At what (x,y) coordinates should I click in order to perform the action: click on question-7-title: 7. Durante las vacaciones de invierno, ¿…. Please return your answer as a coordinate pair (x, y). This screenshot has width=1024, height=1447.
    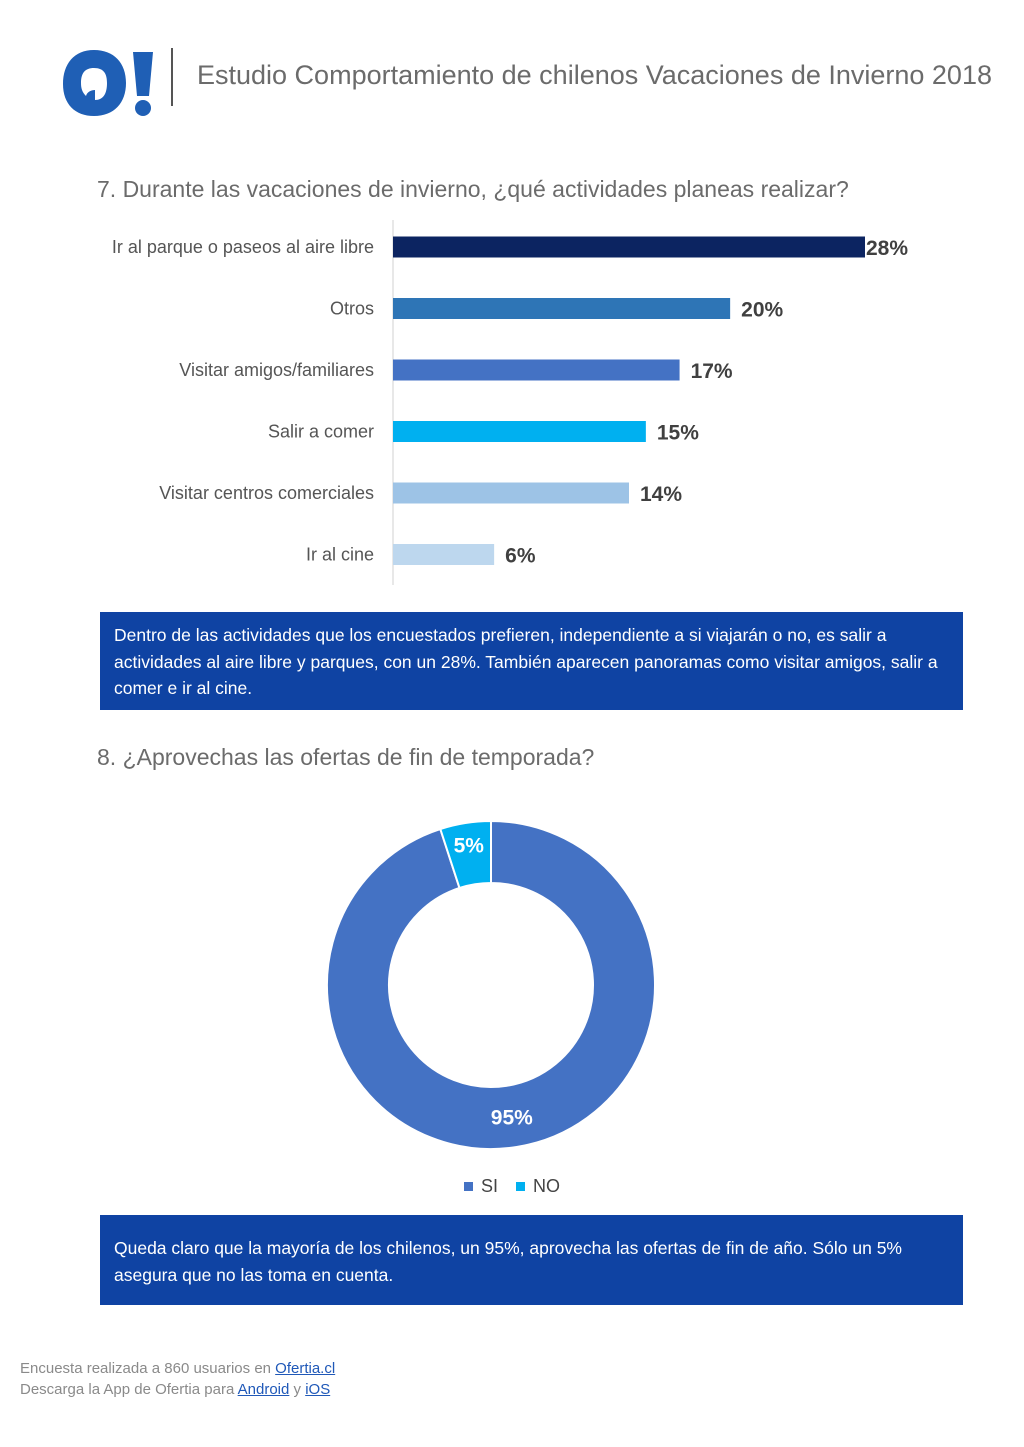
    Looking at the image, I should click on (473, 189).